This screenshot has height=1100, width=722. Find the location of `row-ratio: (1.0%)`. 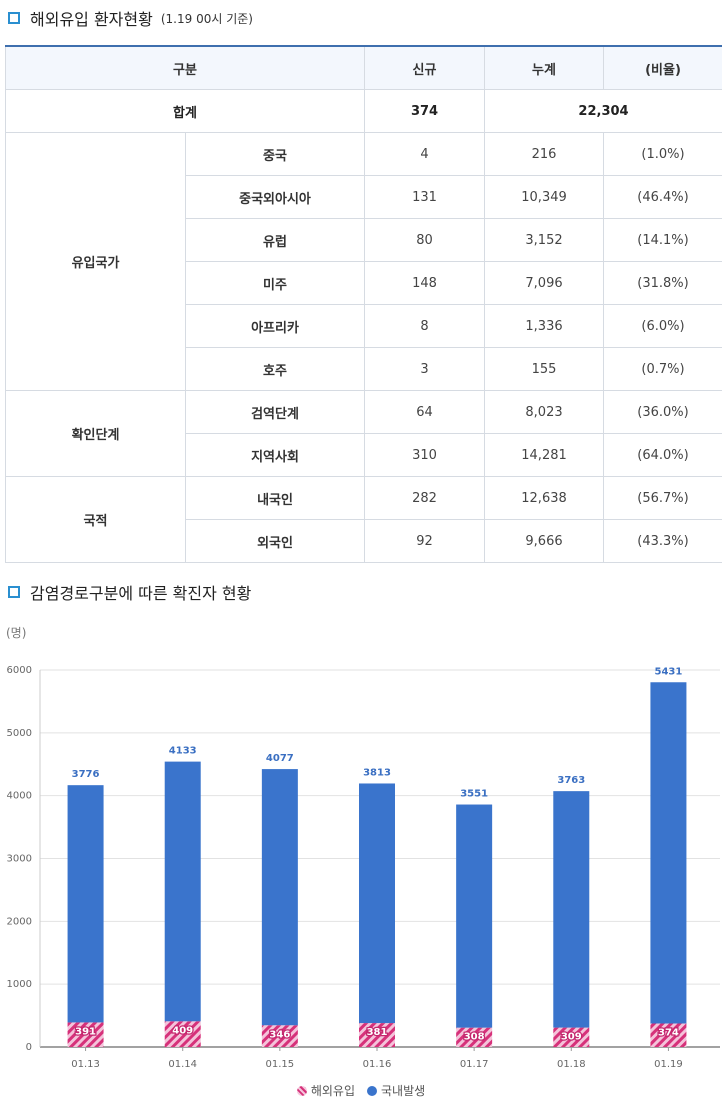

row-ratio: (1.0%) is located at coordinates (662, 154).